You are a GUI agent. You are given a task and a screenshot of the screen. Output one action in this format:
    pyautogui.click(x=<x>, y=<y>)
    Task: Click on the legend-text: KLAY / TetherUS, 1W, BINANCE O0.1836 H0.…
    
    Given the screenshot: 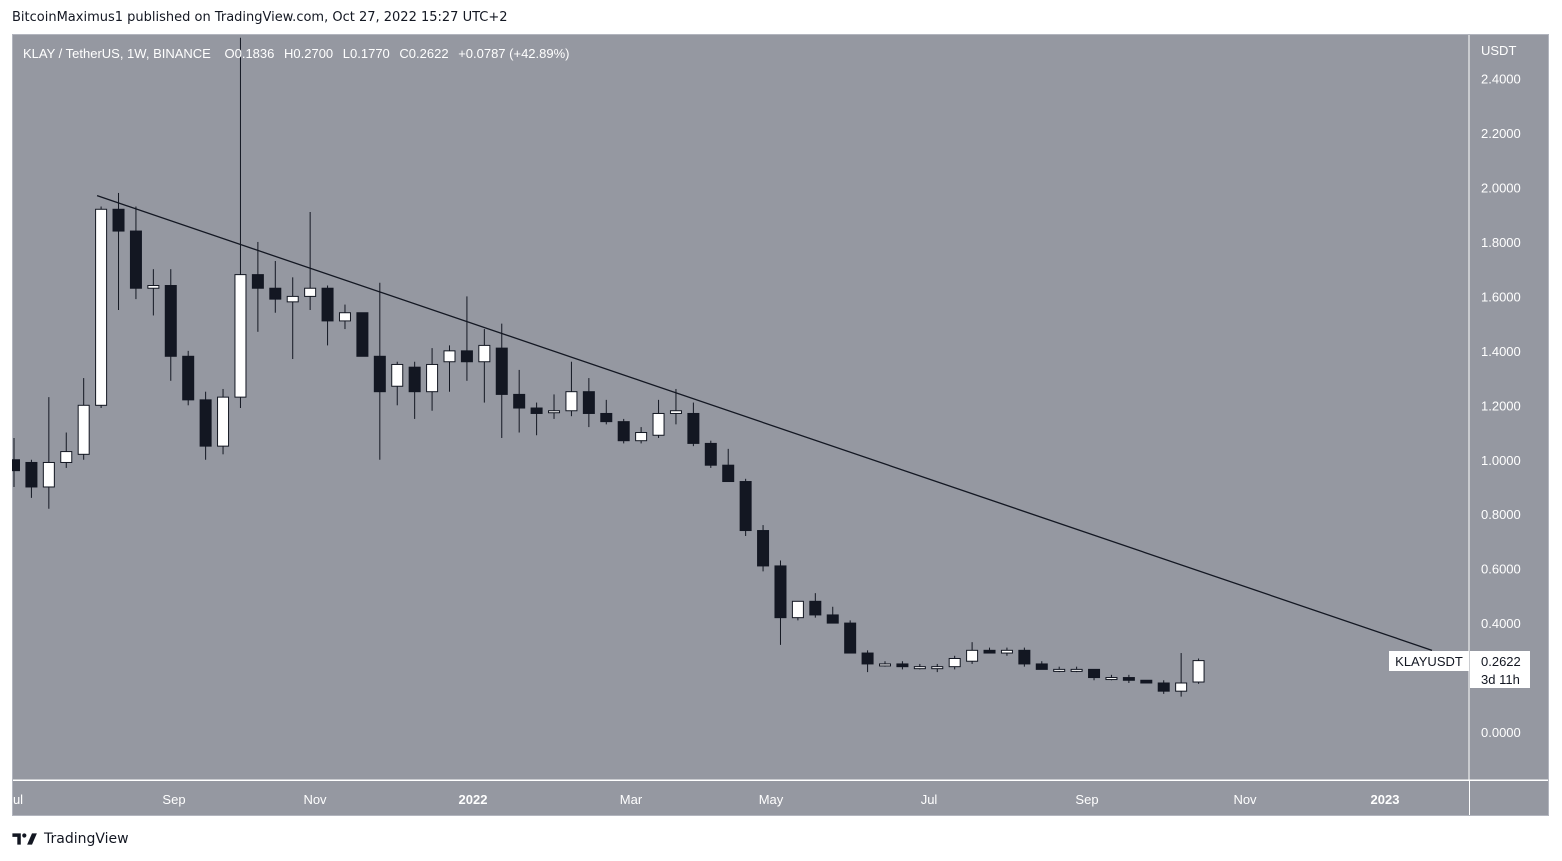 What is the action you would take?
    pyautogui.click(x=296, y=53)
    